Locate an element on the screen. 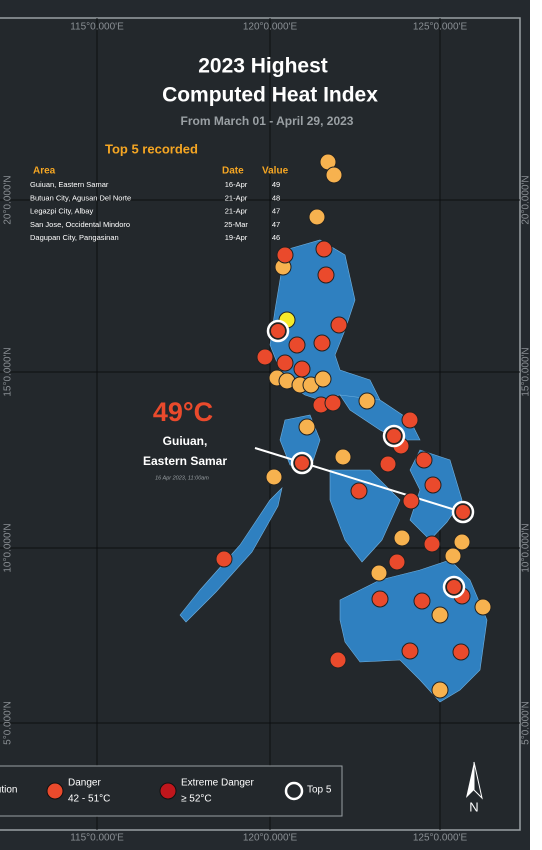 This screenshot has height=850, width=542. table-header: Value is located at coordinates (275, 171).